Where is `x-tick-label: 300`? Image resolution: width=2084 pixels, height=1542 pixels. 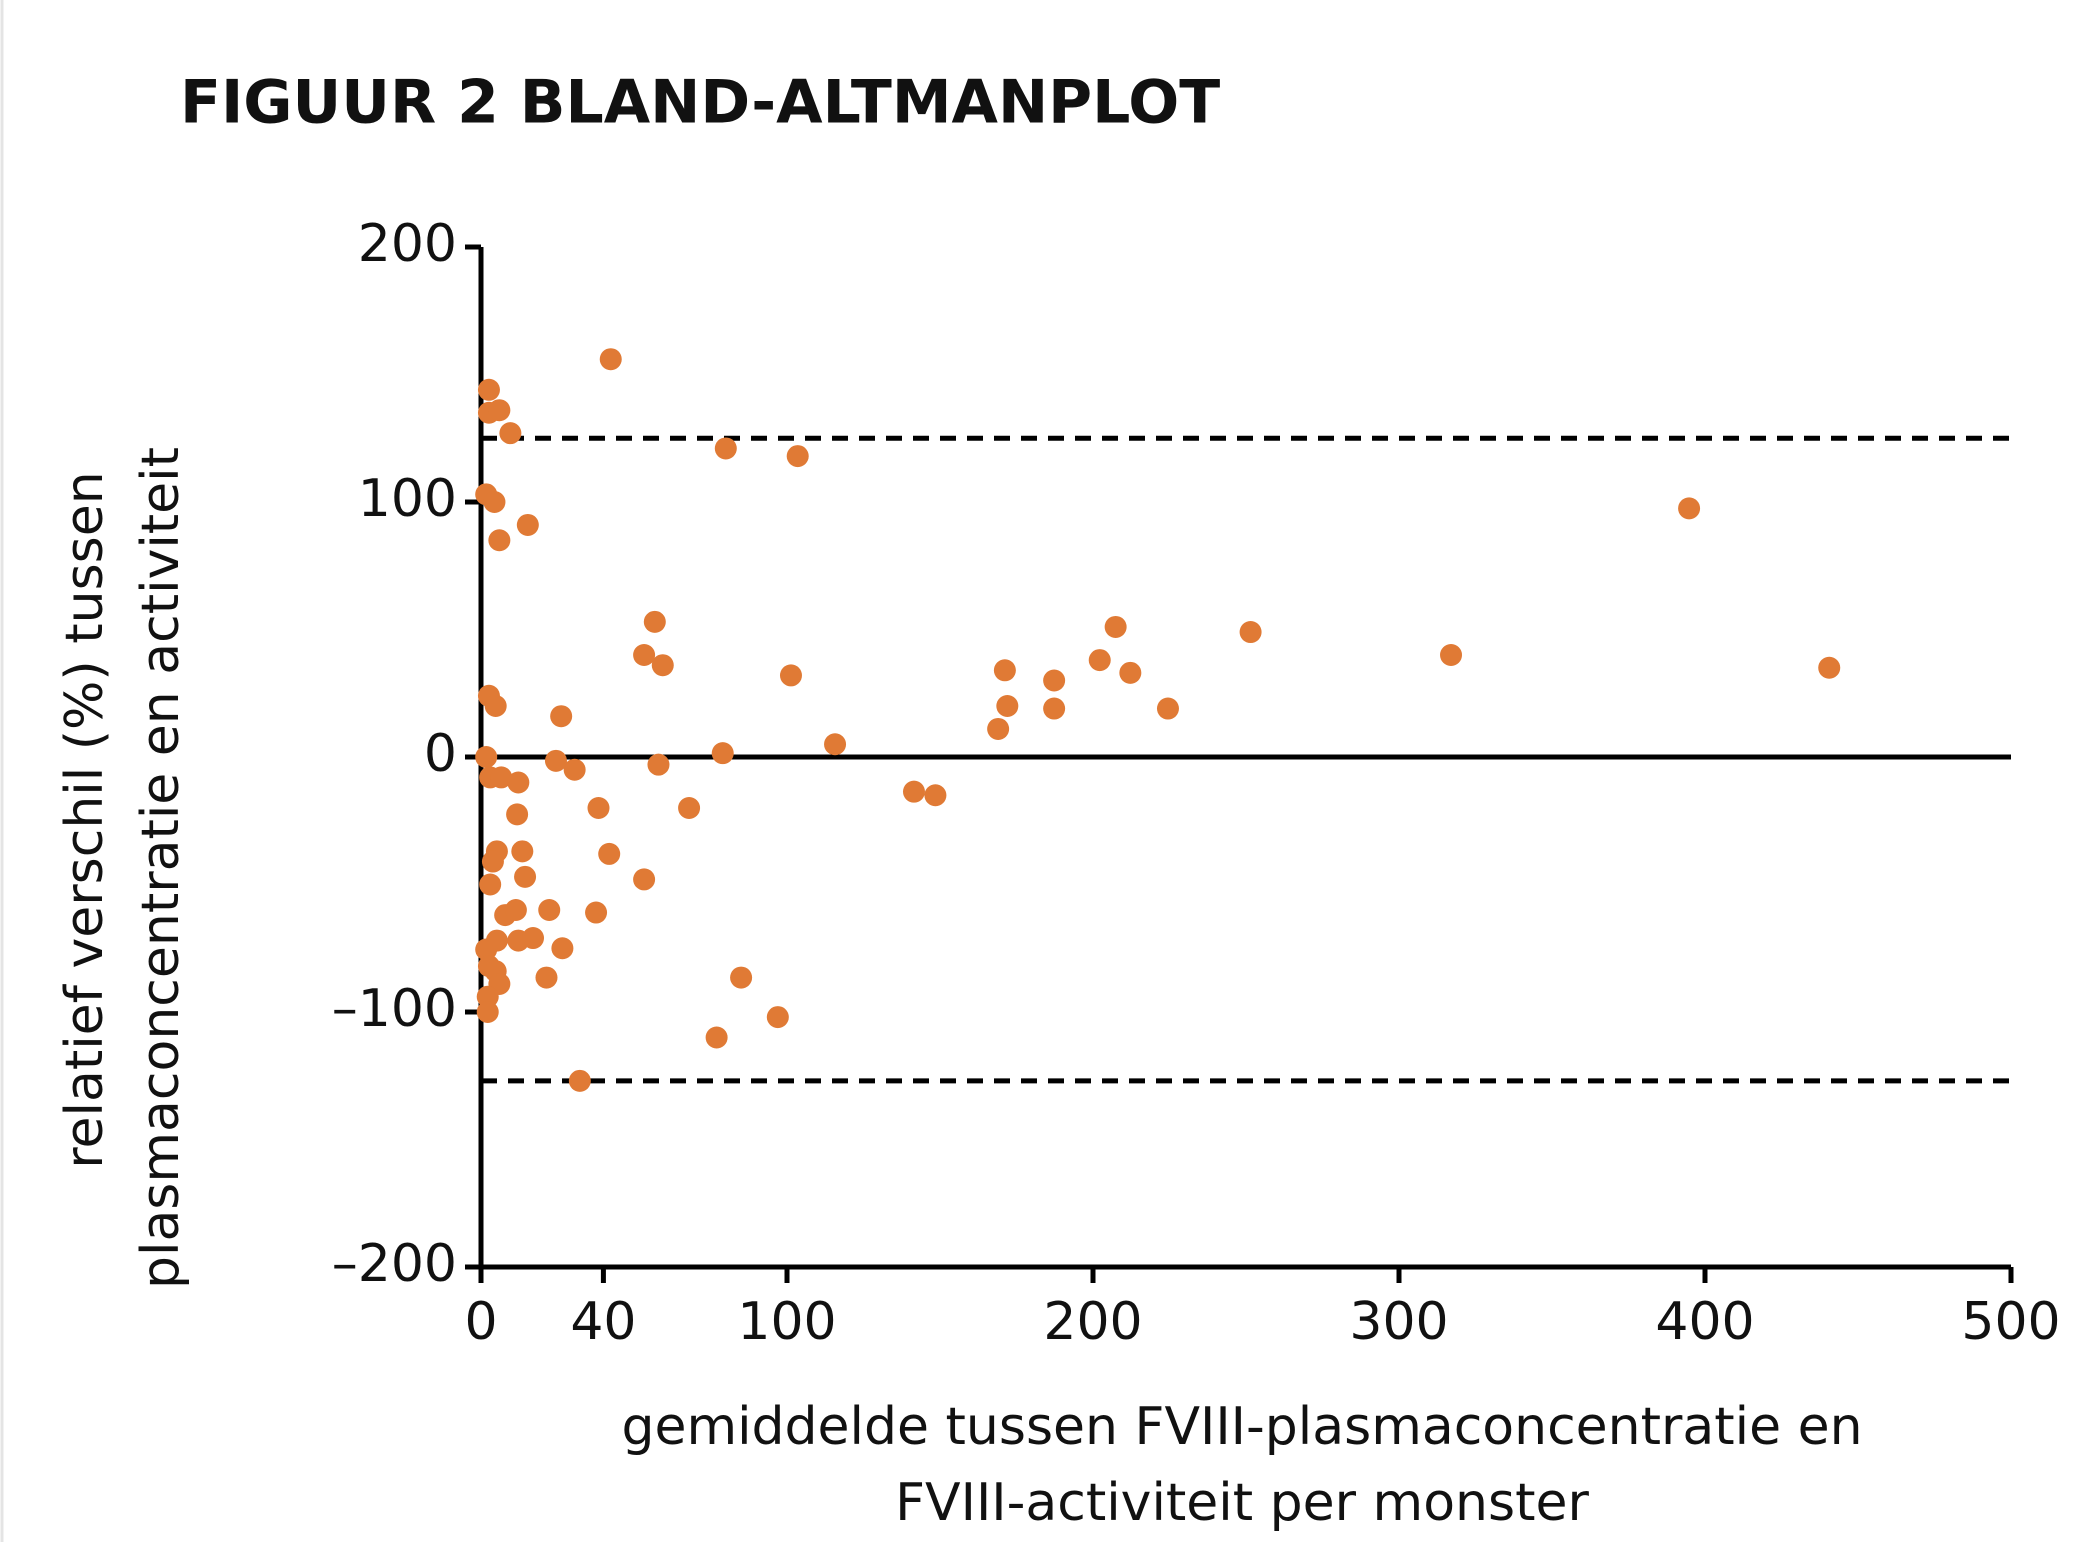
x-tick-label: 300 is located at coordinates (1398, 1322).